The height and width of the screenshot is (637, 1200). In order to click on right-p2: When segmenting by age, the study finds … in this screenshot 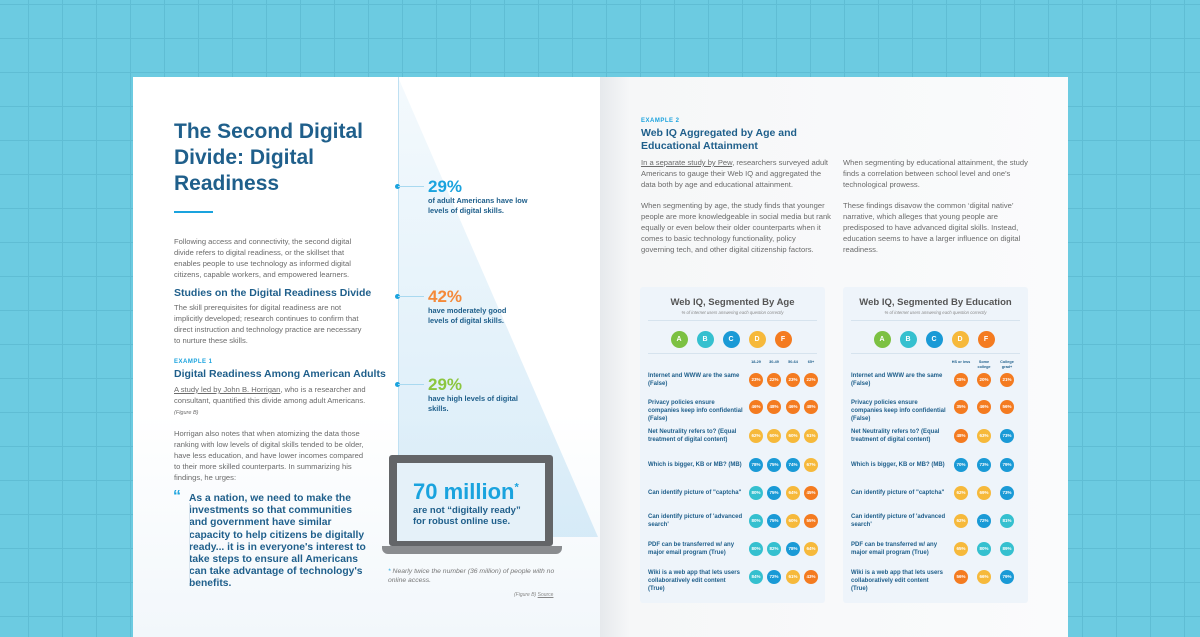, I will do `click(736, 227)`.